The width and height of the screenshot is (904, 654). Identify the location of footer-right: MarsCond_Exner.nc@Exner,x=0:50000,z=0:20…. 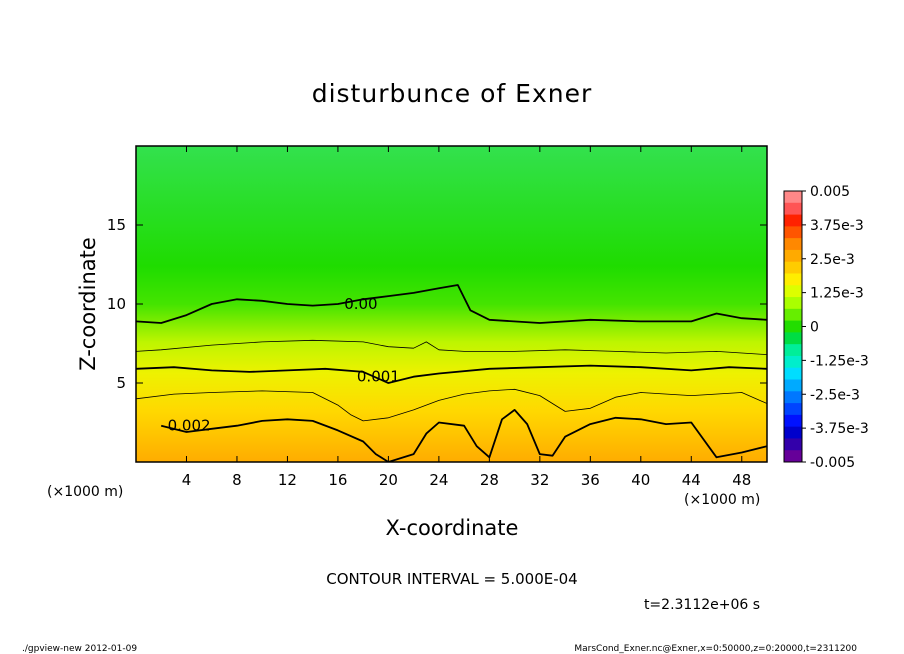
(715, 649).